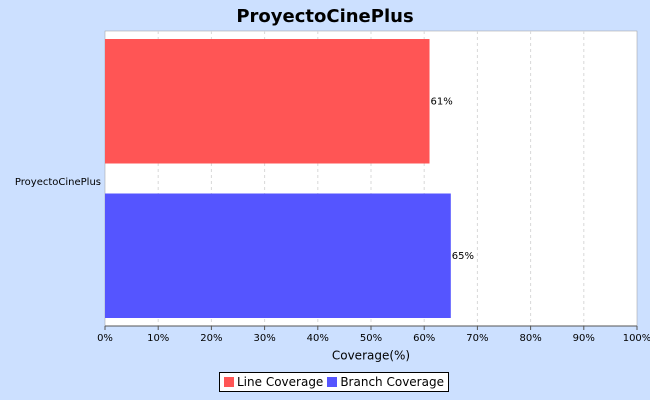 This screenshot has width=650, height=400. Describe the element at coordinates (584, 338) in the screenshot. I see `x-tick-label: 90%` at that location.